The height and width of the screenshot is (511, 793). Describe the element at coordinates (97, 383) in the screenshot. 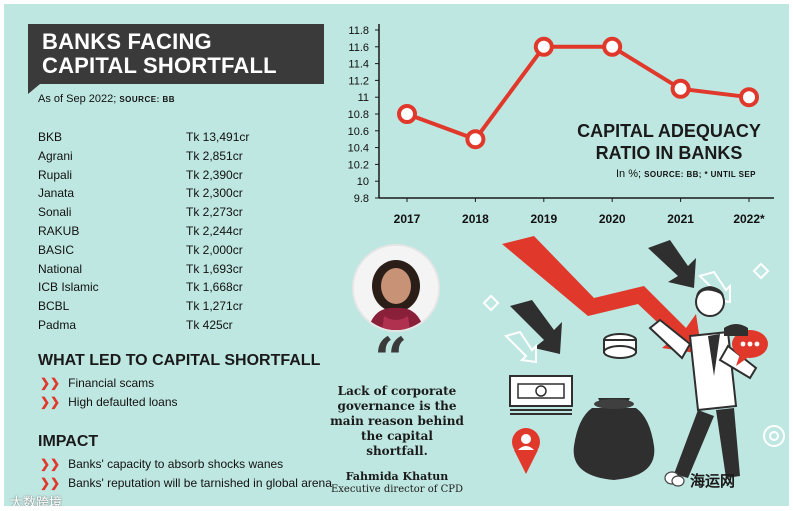

I see `cause-item: ❯❯ Financial scams` at that location.